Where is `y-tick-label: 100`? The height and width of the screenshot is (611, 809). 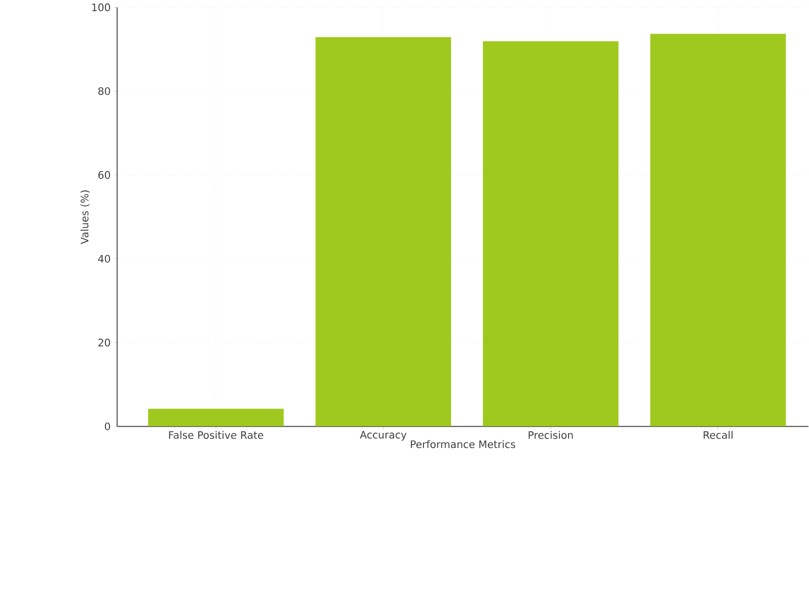 y-tick-label: 100 is located at coordinates (101, 8).